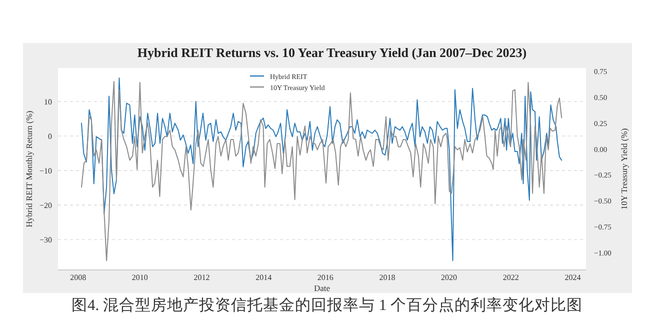 The width and height of the screenshot is (654, 324). Describe the element at coordinates (29, 169) in the screenshot. I see `y-axis-title: Hybrid REIT Monthly Return (%)` at that location.